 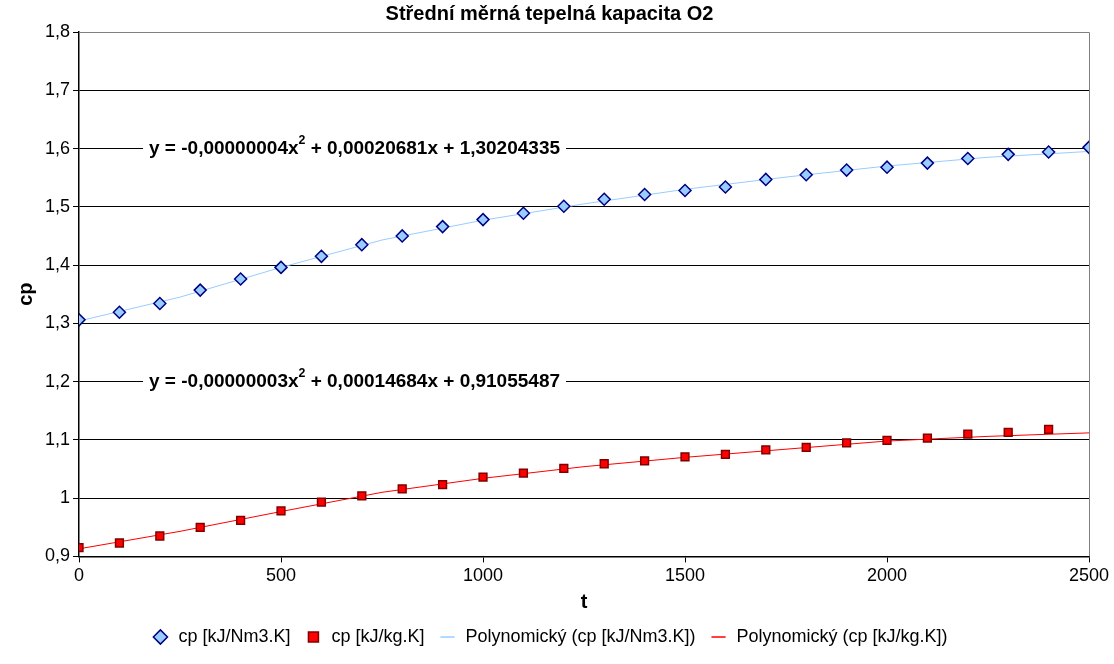 I want to click on y-tick-label: 1,4, so click(x=57, y=264).